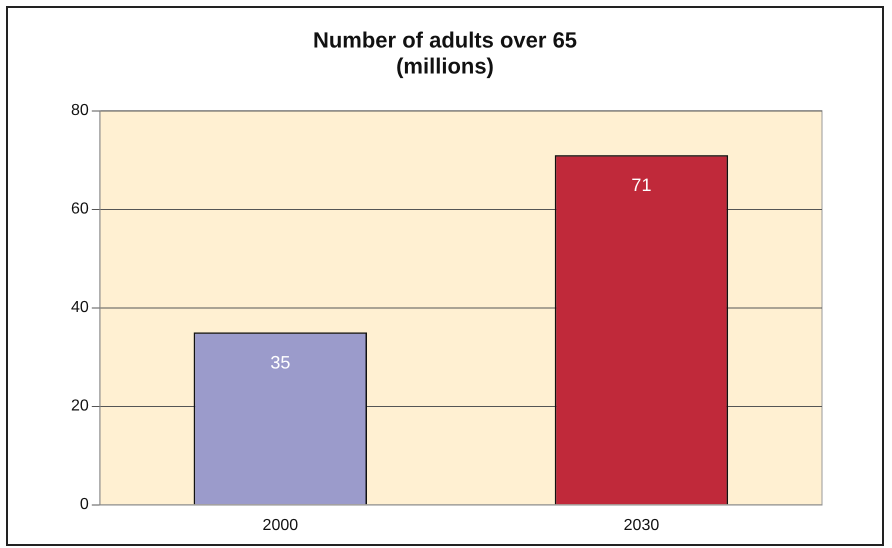 This screenshot has width=892, height=548. I want to click on data-label: 35, so click(280, 362).